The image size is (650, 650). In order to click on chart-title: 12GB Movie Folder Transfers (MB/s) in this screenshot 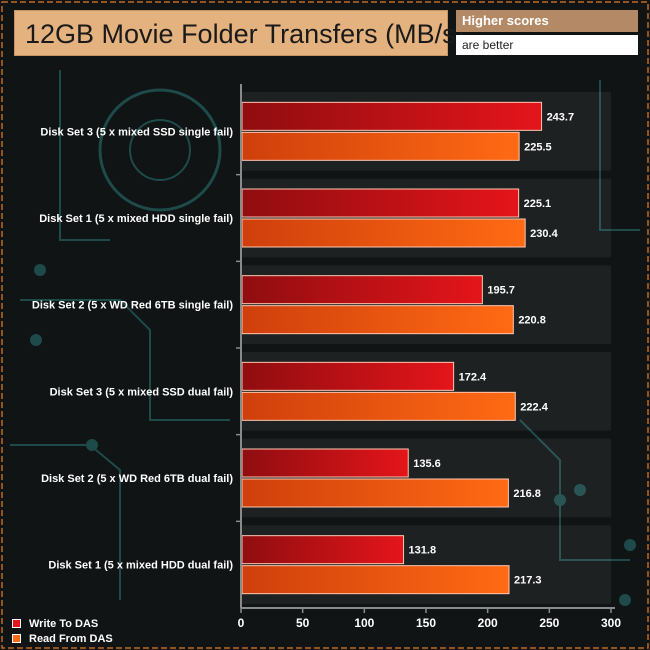, I will do `click(239, 33)`.